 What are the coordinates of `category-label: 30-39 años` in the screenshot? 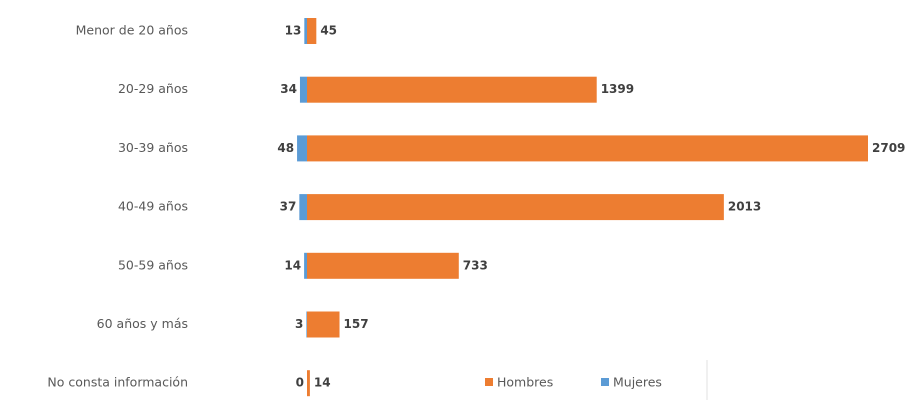 It's located at (153, 147).